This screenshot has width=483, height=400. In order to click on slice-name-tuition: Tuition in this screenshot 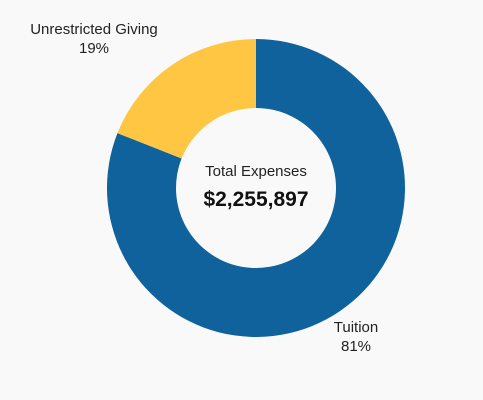, I will do `click(356, 327)`.